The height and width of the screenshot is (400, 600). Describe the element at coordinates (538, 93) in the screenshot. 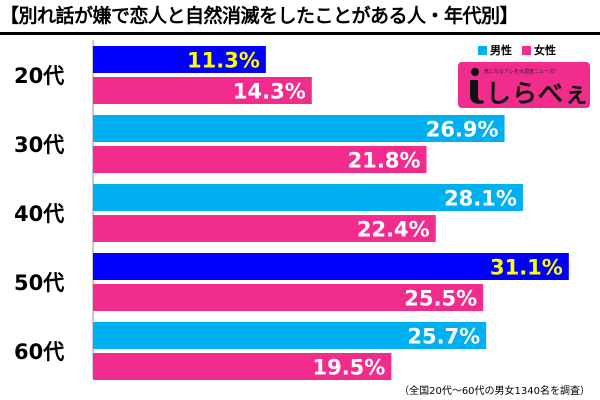

I see `logo-text: しらべぇ` at that location.